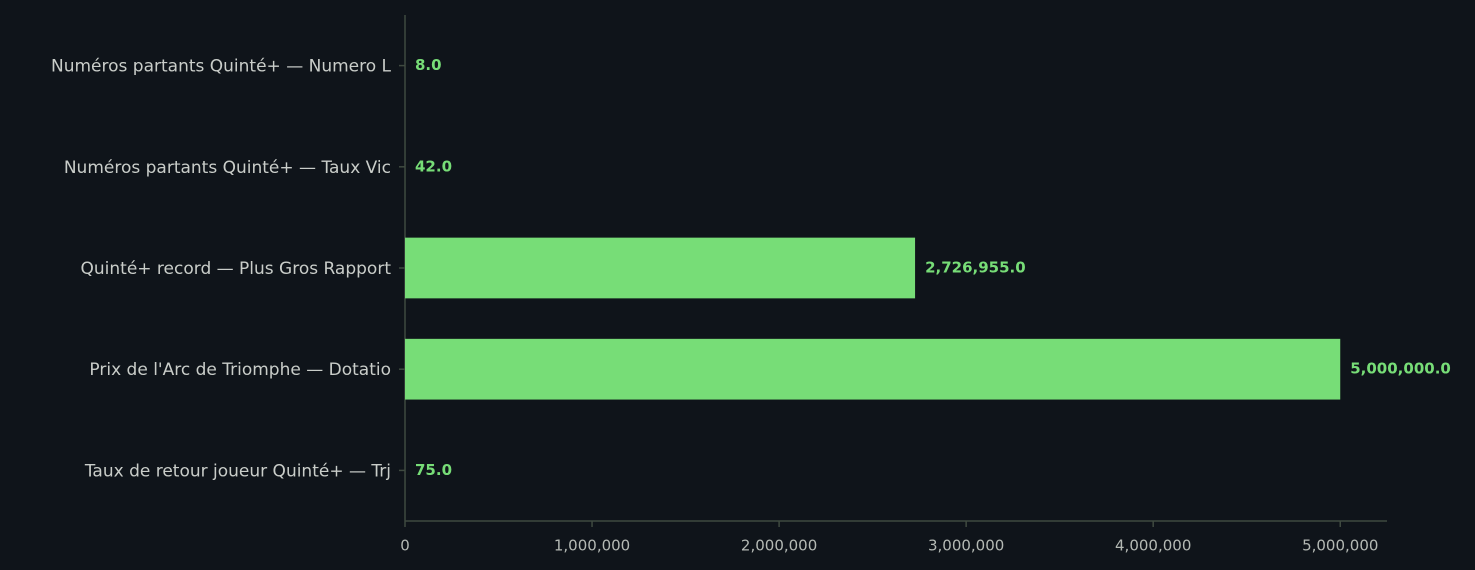 The height and width of the screenshot is (570, 1475). I want to click on value-label: 5,000,000.0, so click(1400, 369).